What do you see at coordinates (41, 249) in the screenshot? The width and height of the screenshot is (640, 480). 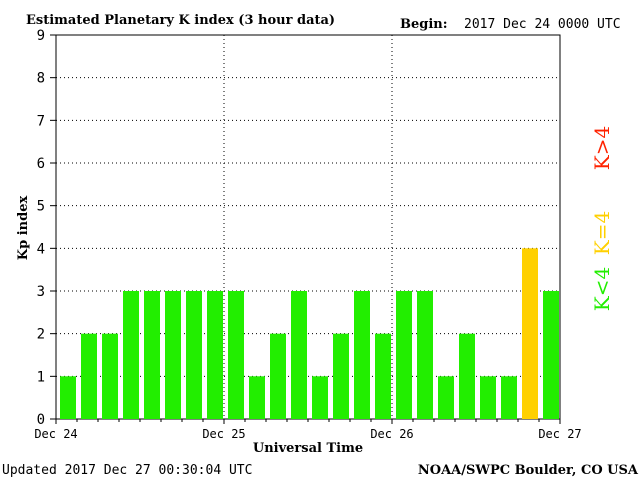 I see `y-tick-label: 4` at bounding box center [41, 249].